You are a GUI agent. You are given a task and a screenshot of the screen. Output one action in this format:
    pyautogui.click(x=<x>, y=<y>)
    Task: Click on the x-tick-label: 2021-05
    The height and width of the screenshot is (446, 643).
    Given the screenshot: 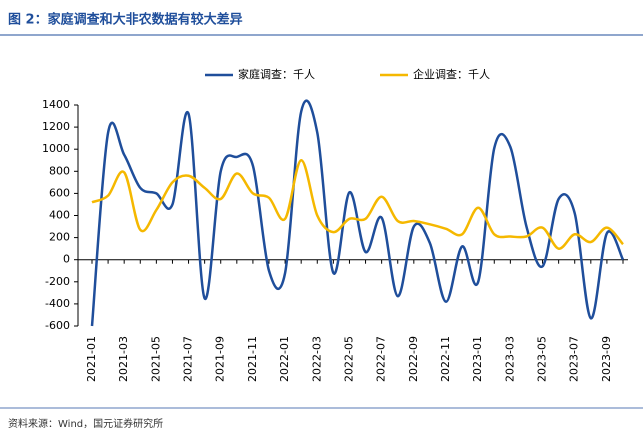 What is the action you would take?
    pyautogui.click(x=155, y=359)
    